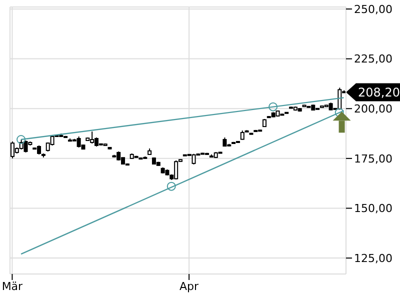 The height and width of the screenshot is (300, 400). I want to click on y-tick-label: 175,00, so click(373, 159).